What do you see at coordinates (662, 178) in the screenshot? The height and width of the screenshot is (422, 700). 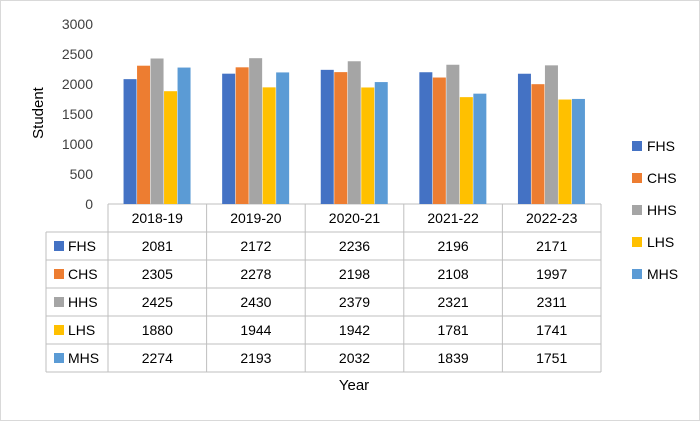 I see `legend-label: CHS` at bounding box center [662, 178].